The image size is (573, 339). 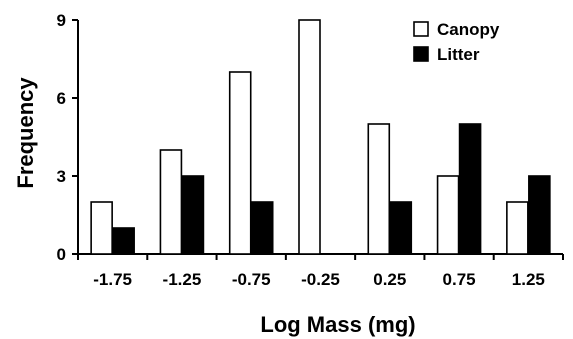 I want to click on x-tick-label: 1.25, so click(x=528, y=279).